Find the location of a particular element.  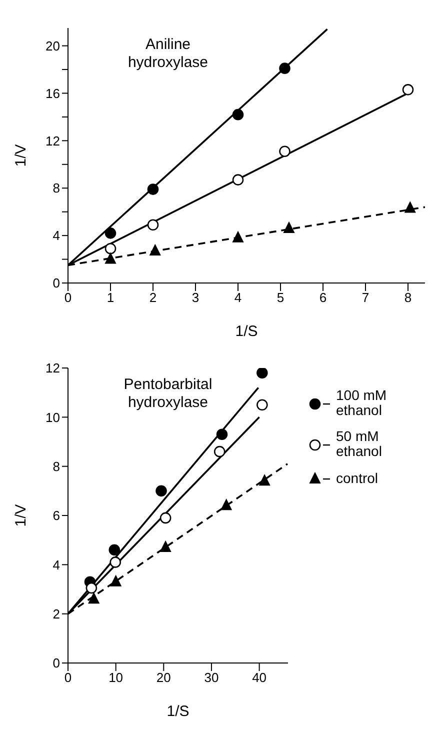

y-tick-label: 16 is located at coordinates (53, 93).